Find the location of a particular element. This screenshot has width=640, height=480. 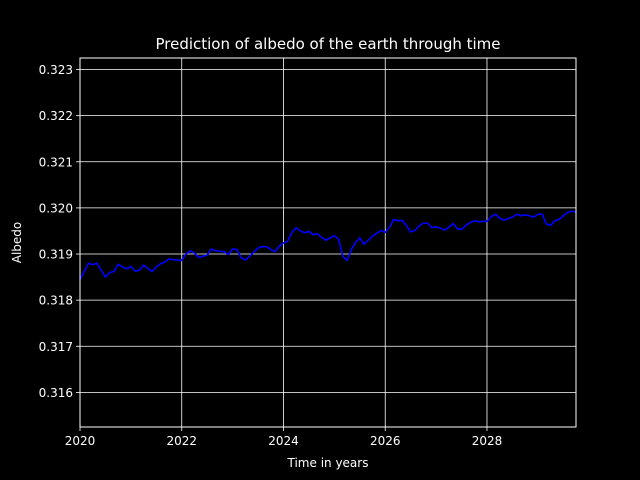

y-axis-label: Albedo is located at coordinates (17, 243).